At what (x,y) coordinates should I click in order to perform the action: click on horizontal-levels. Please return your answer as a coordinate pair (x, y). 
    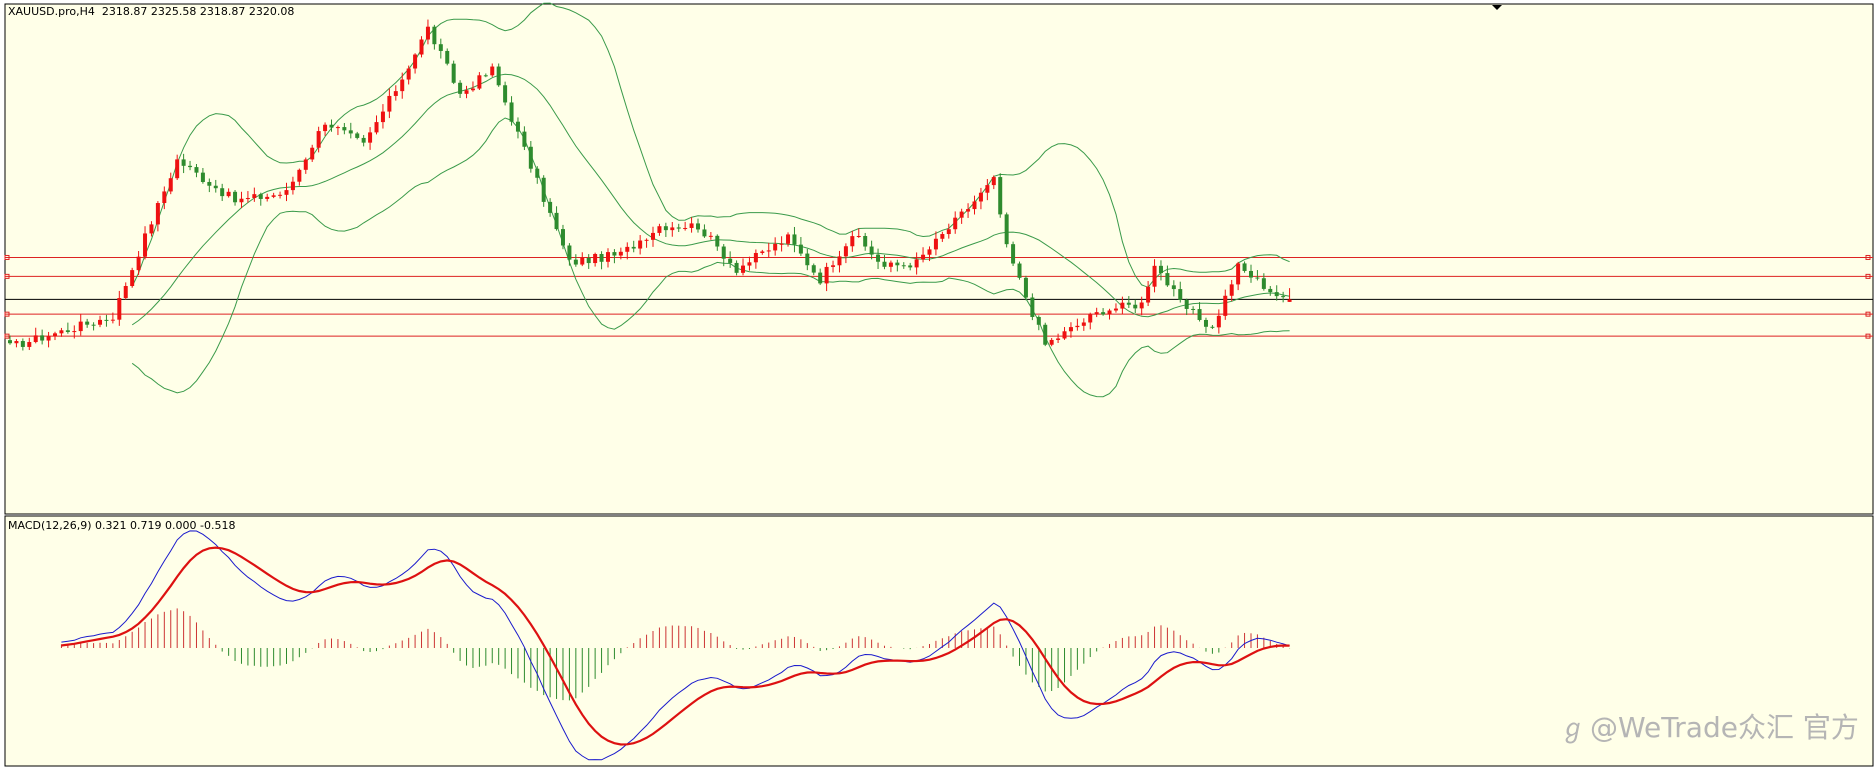
    Looking at the image, I should click on (938, 296).